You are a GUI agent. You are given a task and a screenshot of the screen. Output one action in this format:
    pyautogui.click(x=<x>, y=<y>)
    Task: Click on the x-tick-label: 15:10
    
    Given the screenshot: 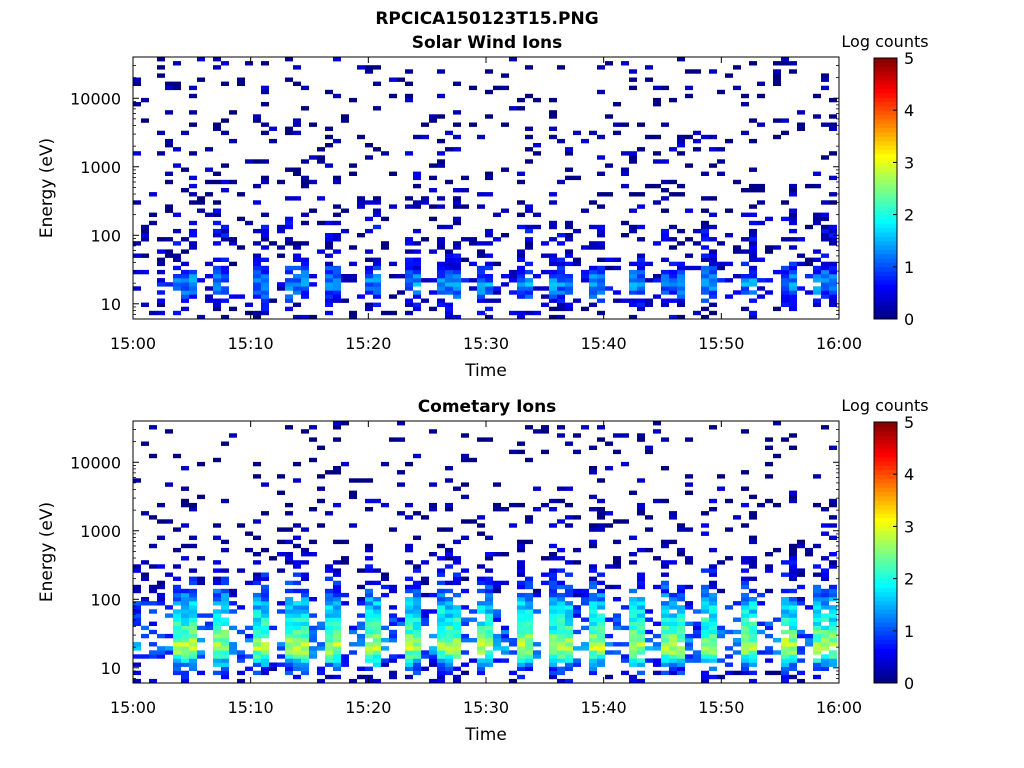 What is the action you would take?
    pyautogui.click(x=251, y=707)
    